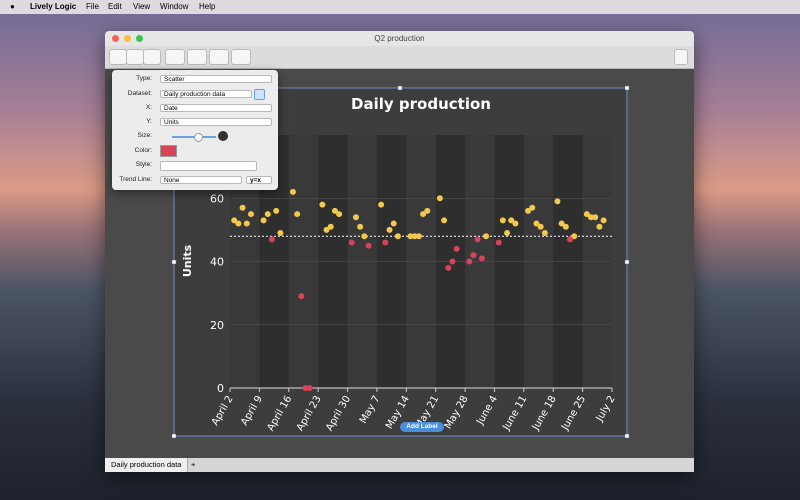  I want to click on tab-bar: Daily production data +, so click(399, 465).